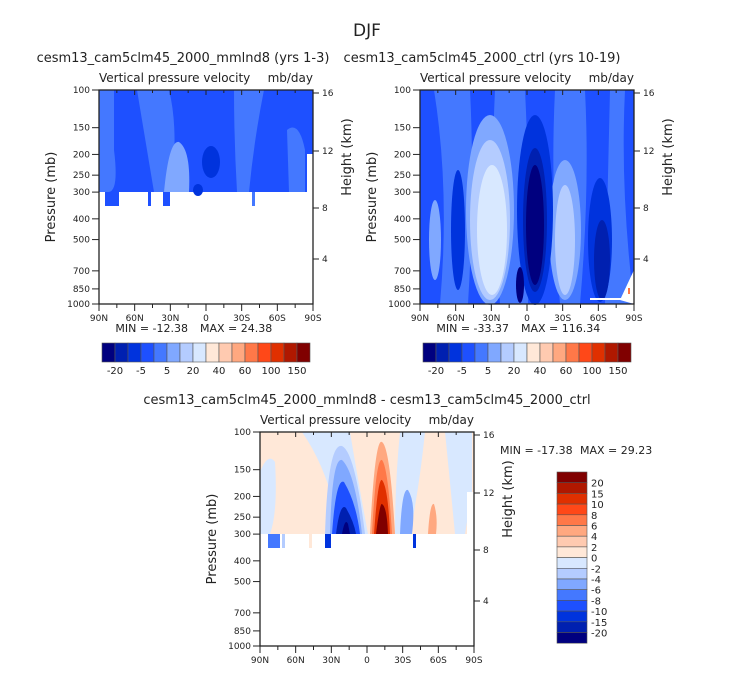  What do you see at coordinates (594, 548) in the screenshot?
I see `colorbar-label: 2` at bounding box center [594, 548].